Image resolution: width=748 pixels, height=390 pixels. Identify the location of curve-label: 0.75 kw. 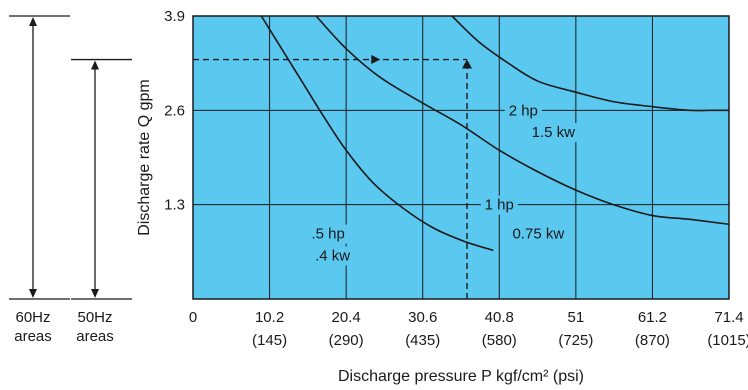
(538, 234).